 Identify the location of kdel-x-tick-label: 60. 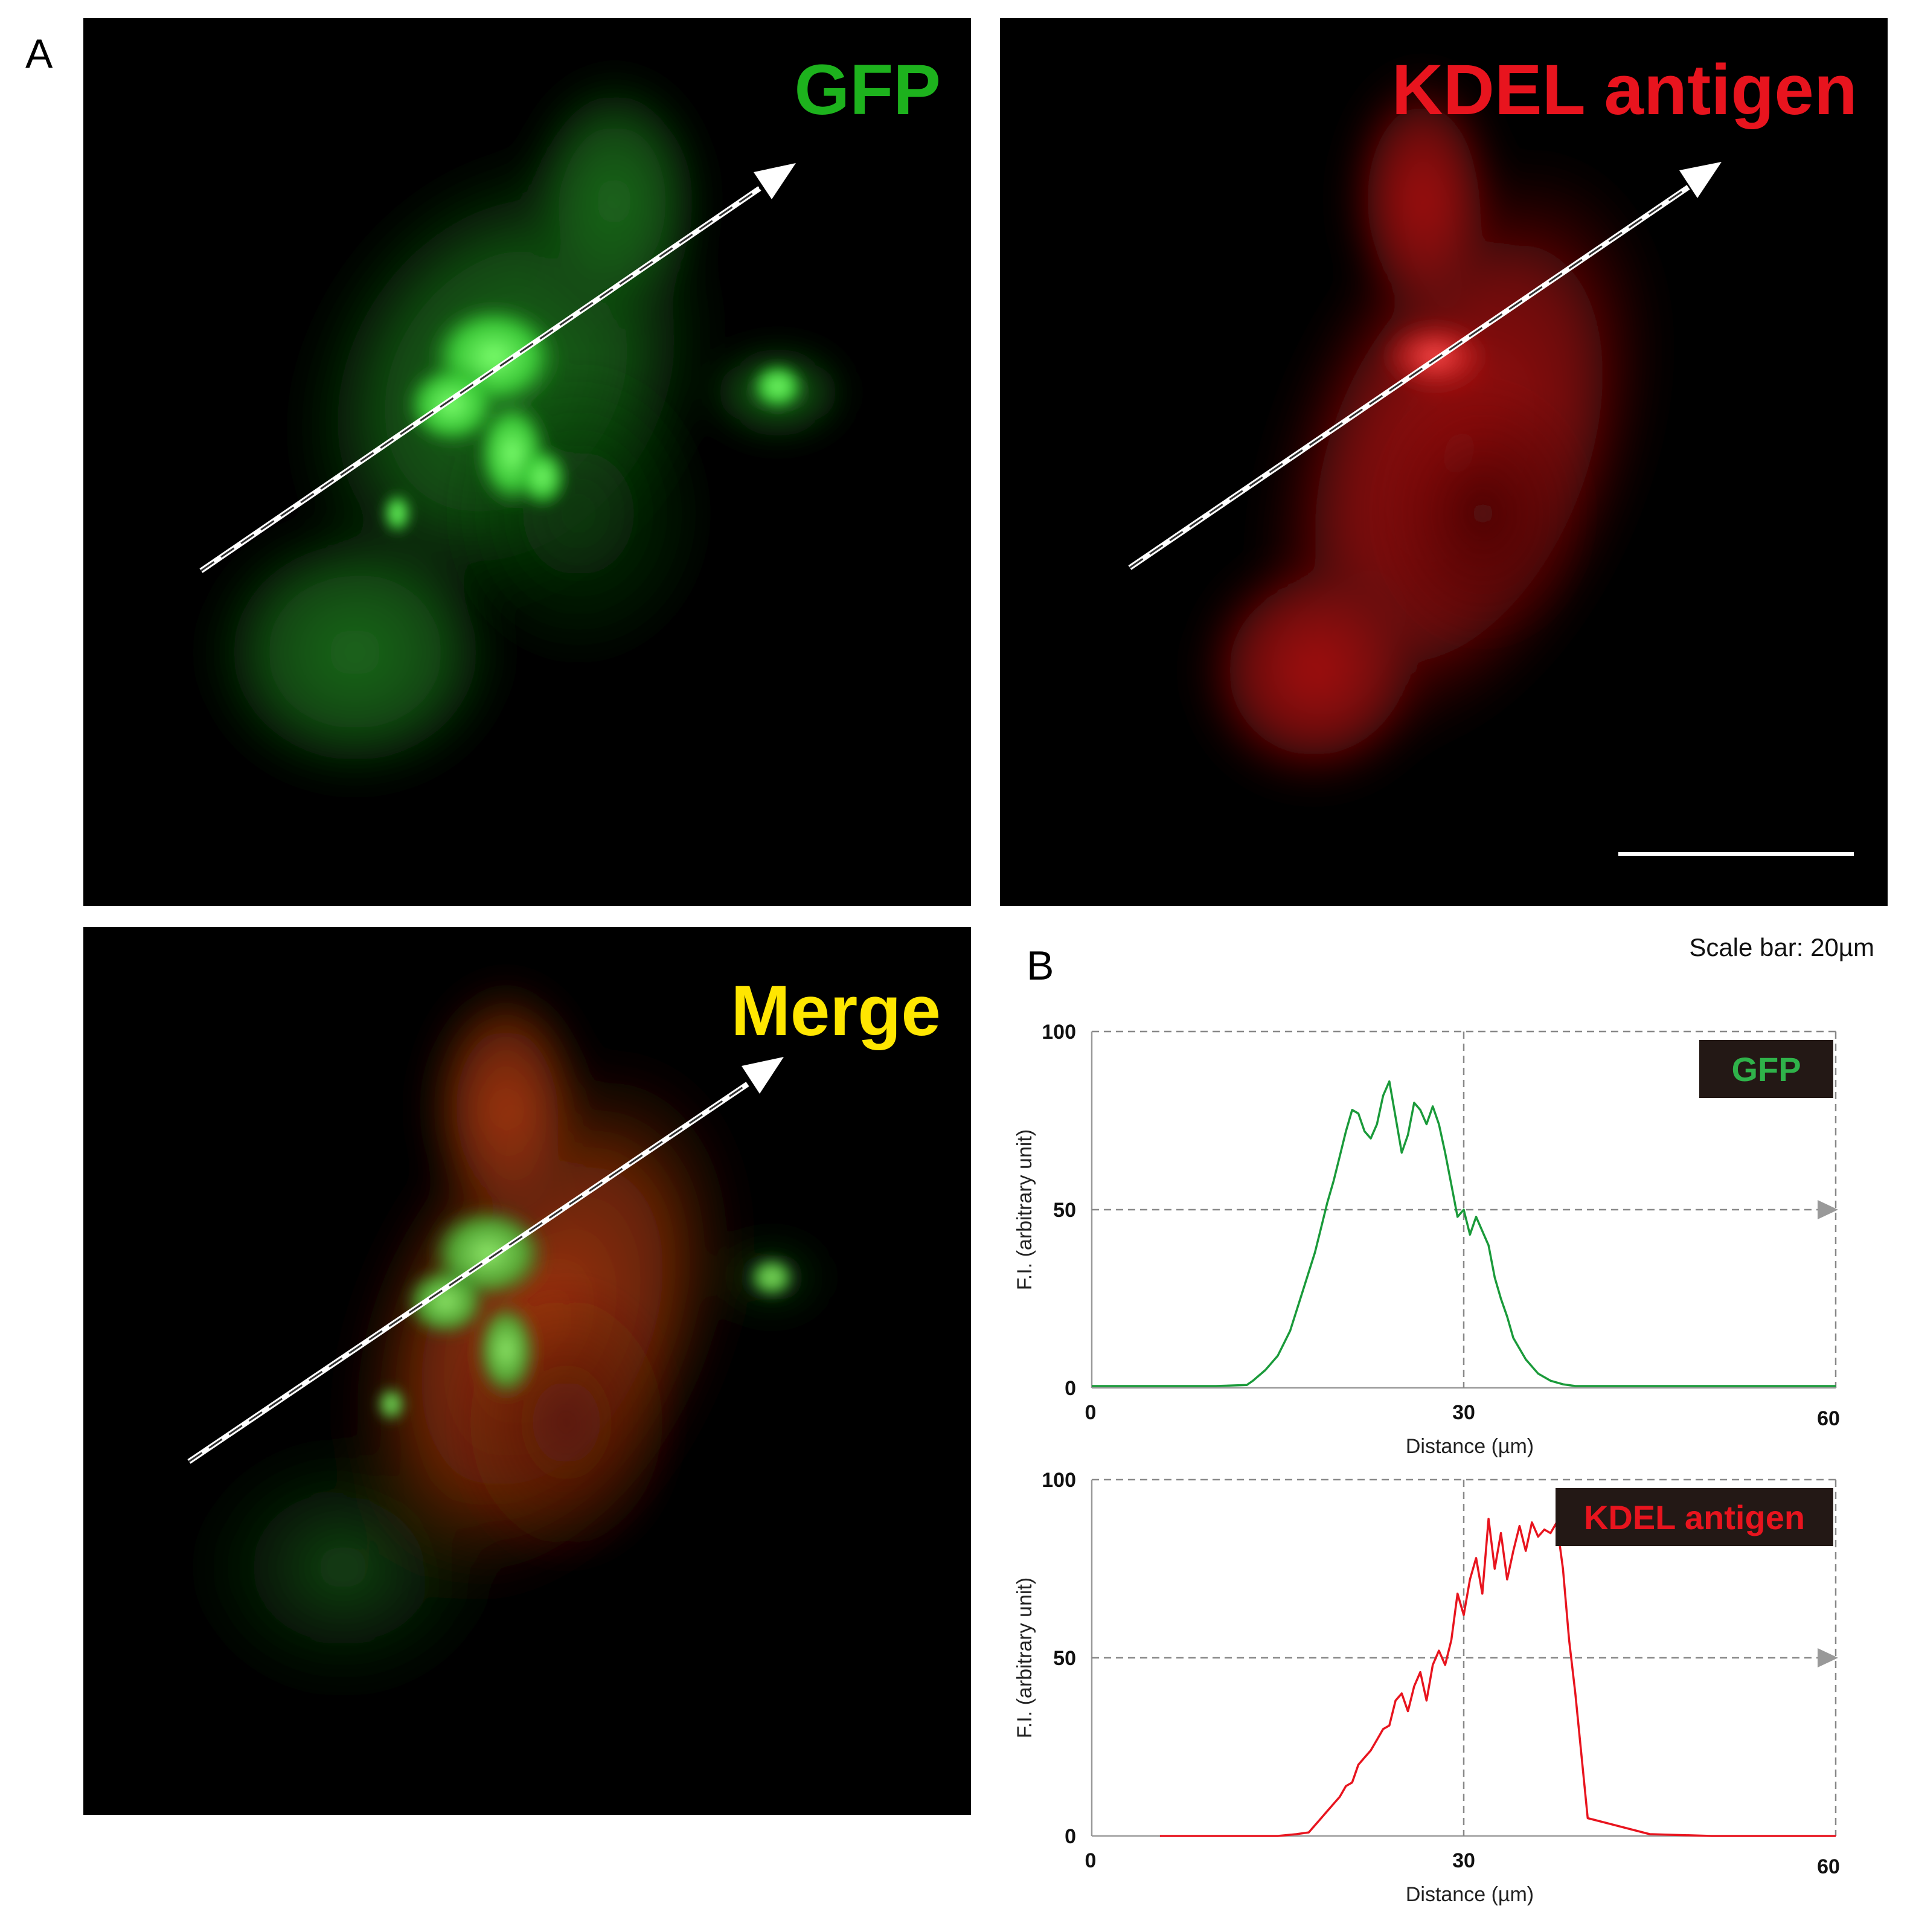
(1828, 1866).